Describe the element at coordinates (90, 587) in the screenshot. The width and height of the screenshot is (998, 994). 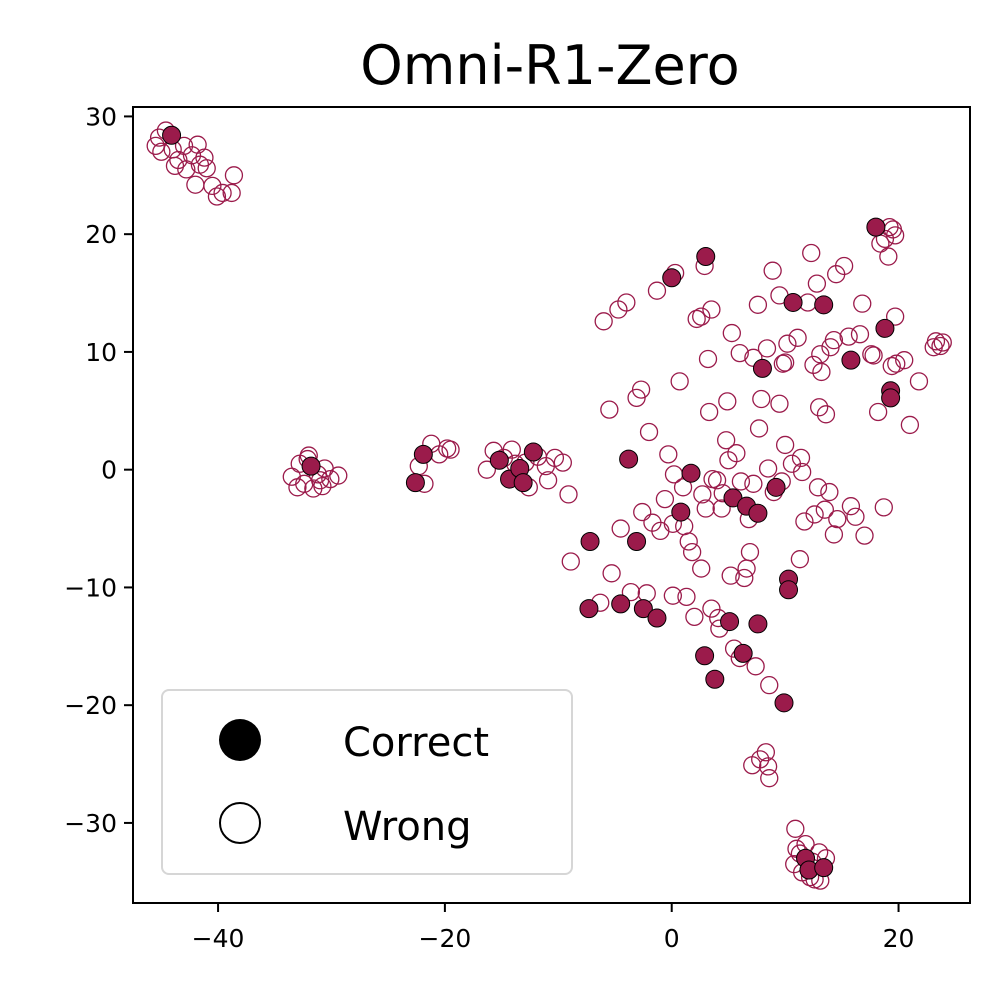
I see `y-tick-label: −10` at that location.